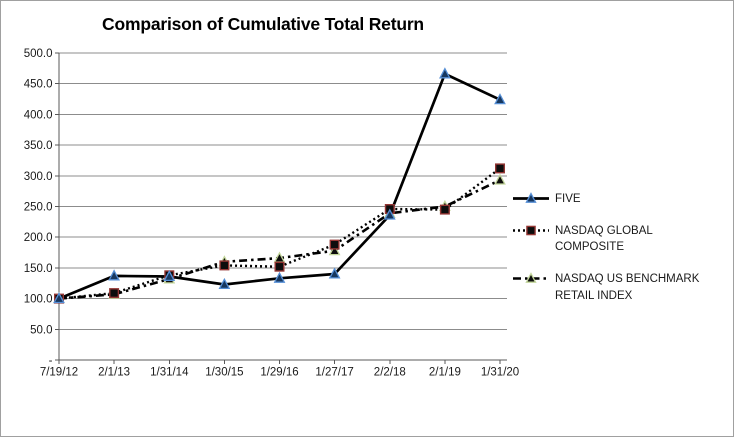 The image size is (734, 437). I want to click on five-series-sample-icon, so click(531, 197).